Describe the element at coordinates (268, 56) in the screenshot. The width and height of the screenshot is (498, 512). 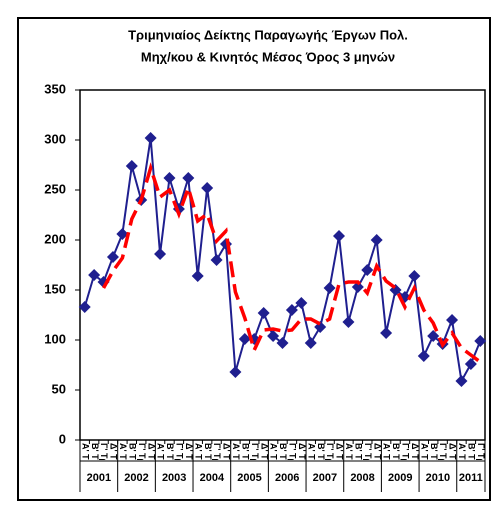
I see `chart-title: Μηχ/κου & Κινητός Μέσος Όρος 3 μηνών` at that location.